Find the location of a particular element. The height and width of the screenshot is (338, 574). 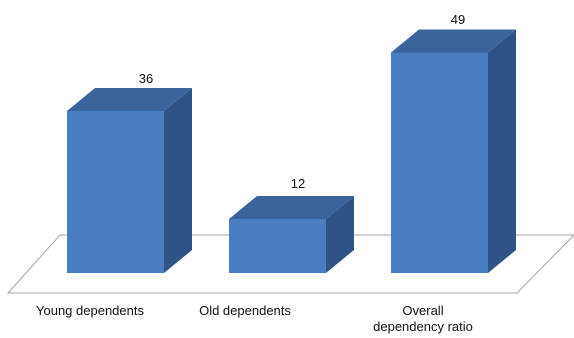

bar-overall-side is located at coordinates (502, 151).